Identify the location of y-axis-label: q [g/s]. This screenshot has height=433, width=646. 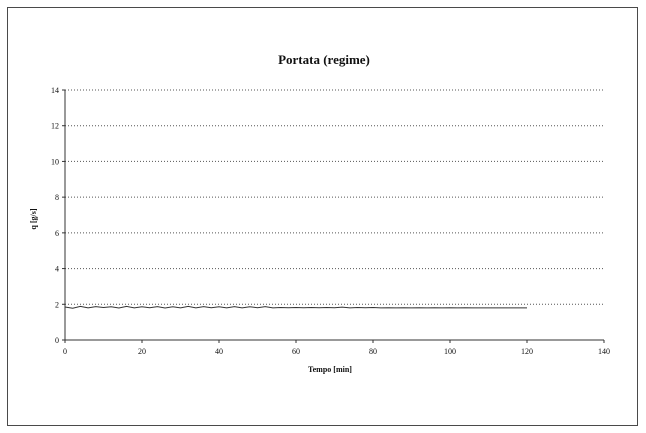
(33, 218).